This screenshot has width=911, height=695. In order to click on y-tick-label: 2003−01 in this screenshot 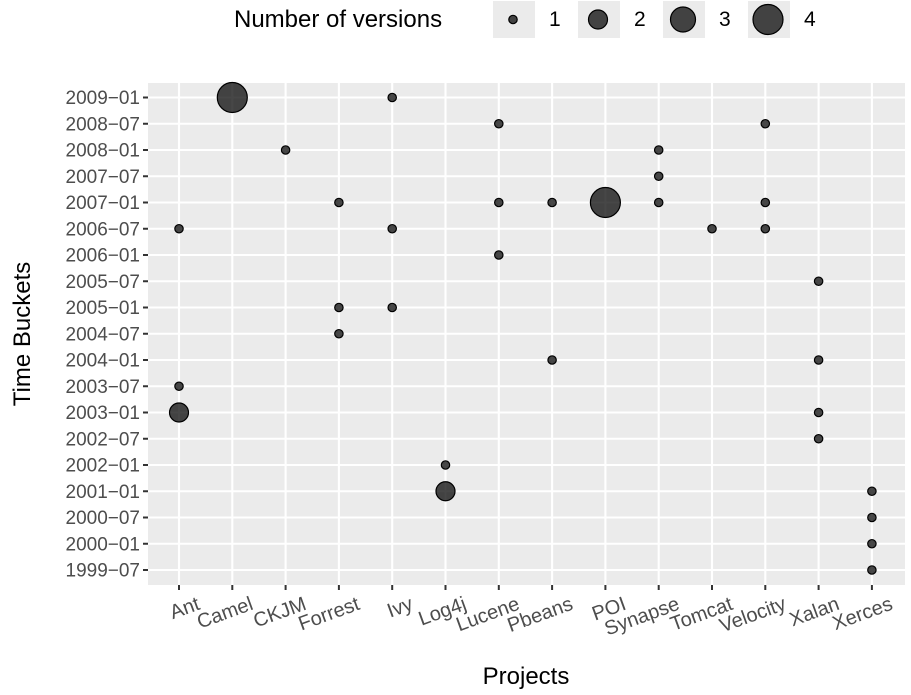, I will do `click(103, 413)`.